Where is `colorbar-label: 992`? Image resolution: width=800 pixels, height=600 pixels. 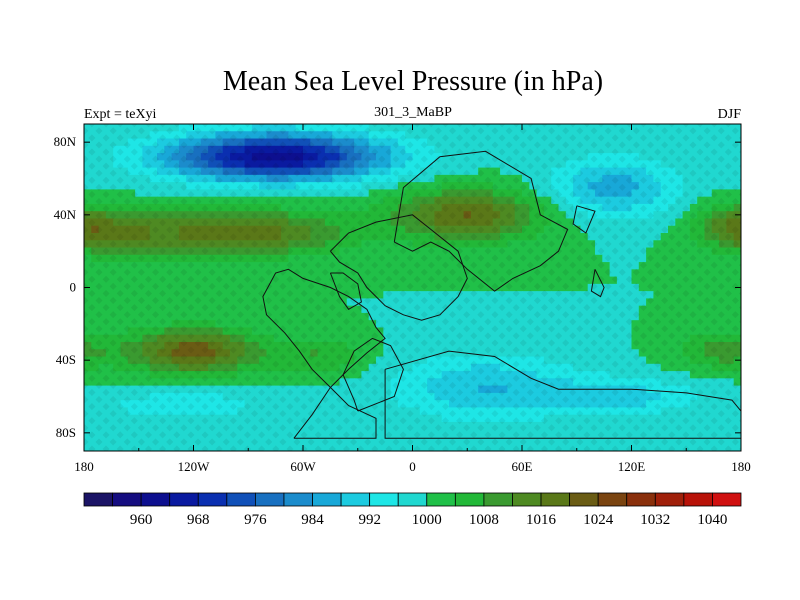
colorbar-label: 992 is located at coordinates (369, 520).